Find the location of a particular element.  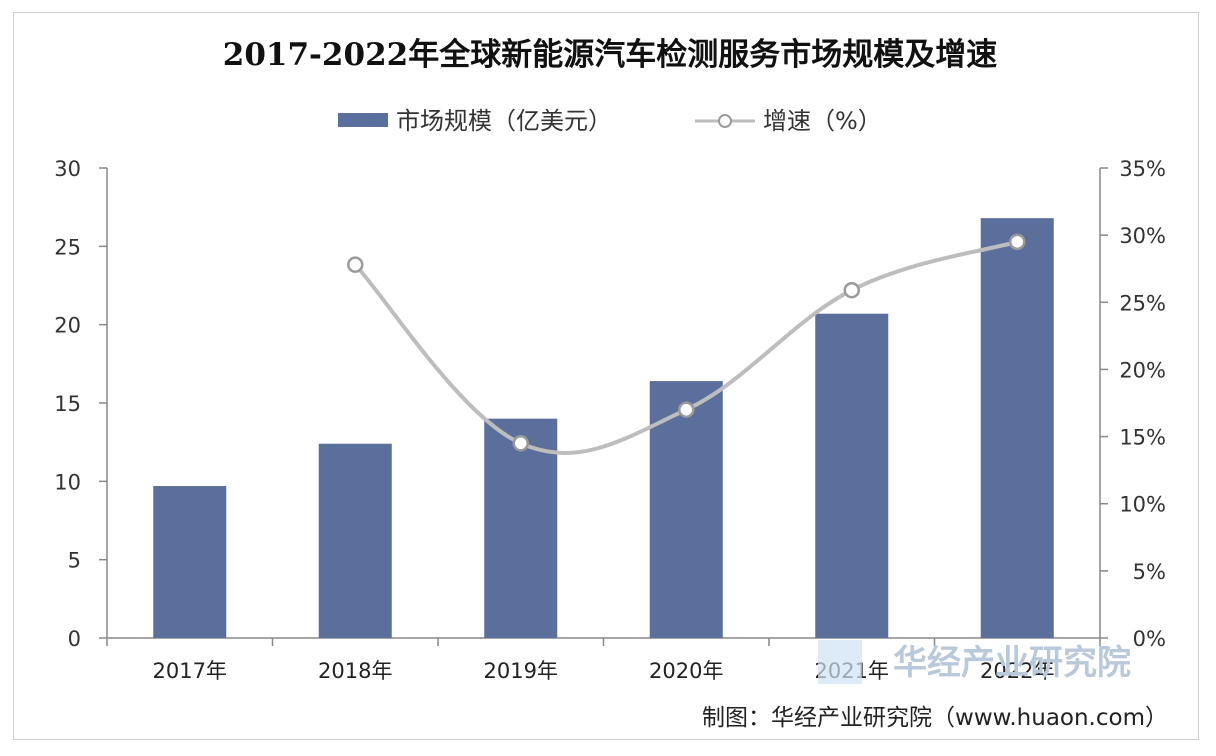

watermark: 华经产业研究院 is located at coordinates (974, 662).